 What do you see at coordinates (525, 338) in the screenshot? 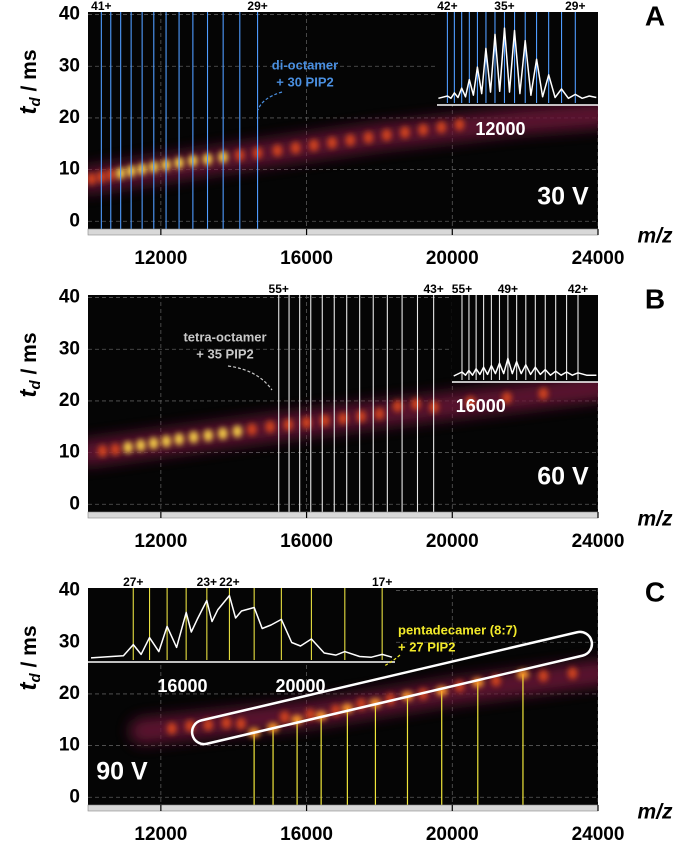
I see `inset-area` at bounding box center [525, 338].